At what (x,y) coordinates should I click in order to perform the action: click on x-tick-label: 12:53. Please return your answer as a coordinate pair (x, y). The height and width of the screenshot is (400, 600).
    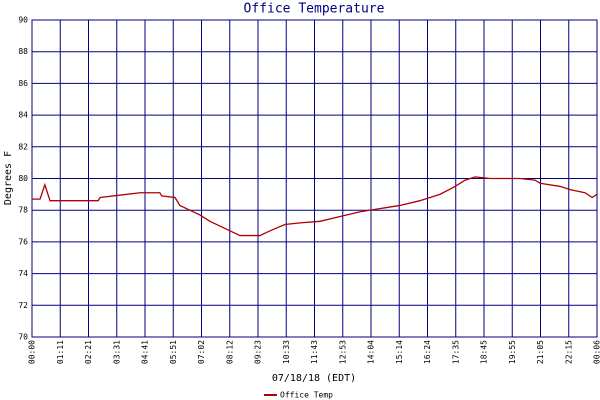
    Looking at the image, I should click on (342, 352).